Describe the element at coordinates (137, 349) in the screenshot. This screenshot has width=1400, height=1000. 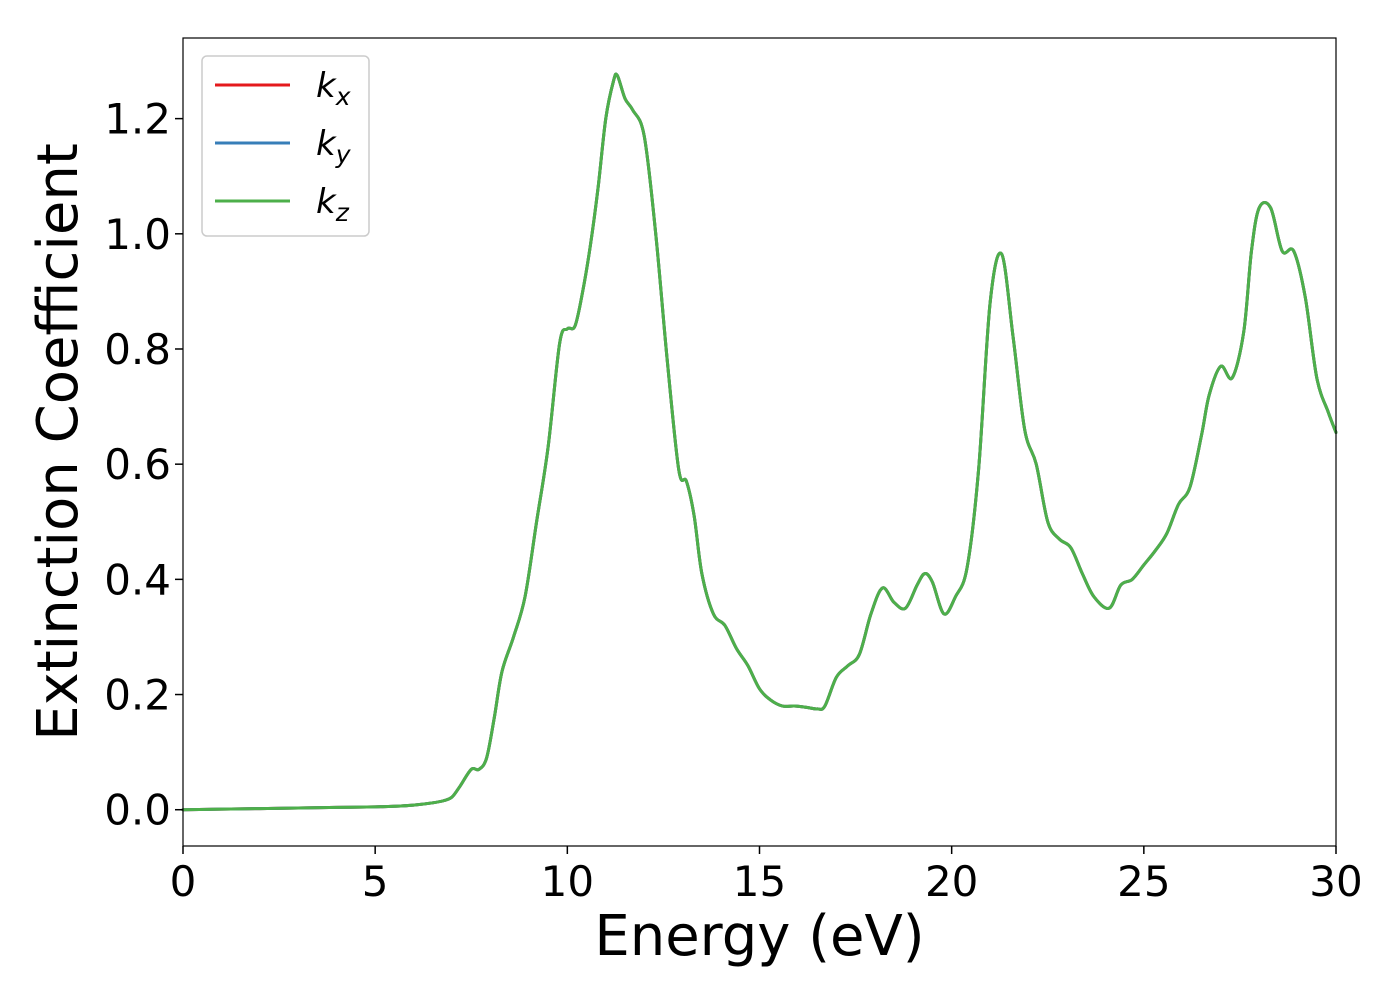
I see `y-tick-label: 0.8` at that location.